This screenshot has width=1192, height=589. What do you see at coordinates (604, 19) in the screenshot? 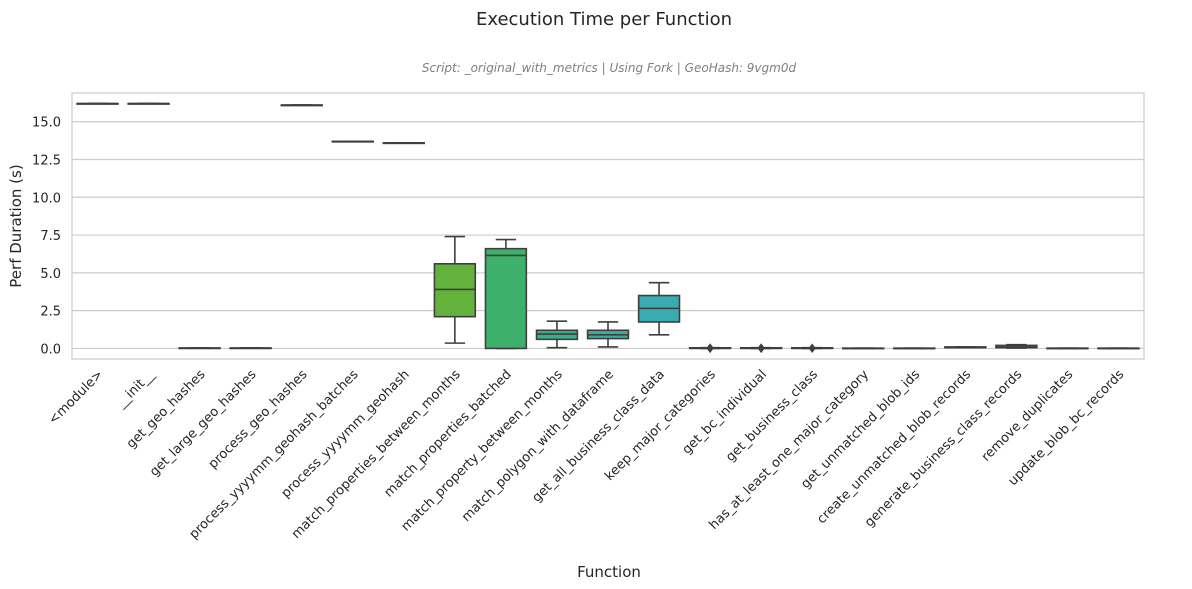
I see `chart-title: Execution Time per Function` at bounding box center [604, 19].